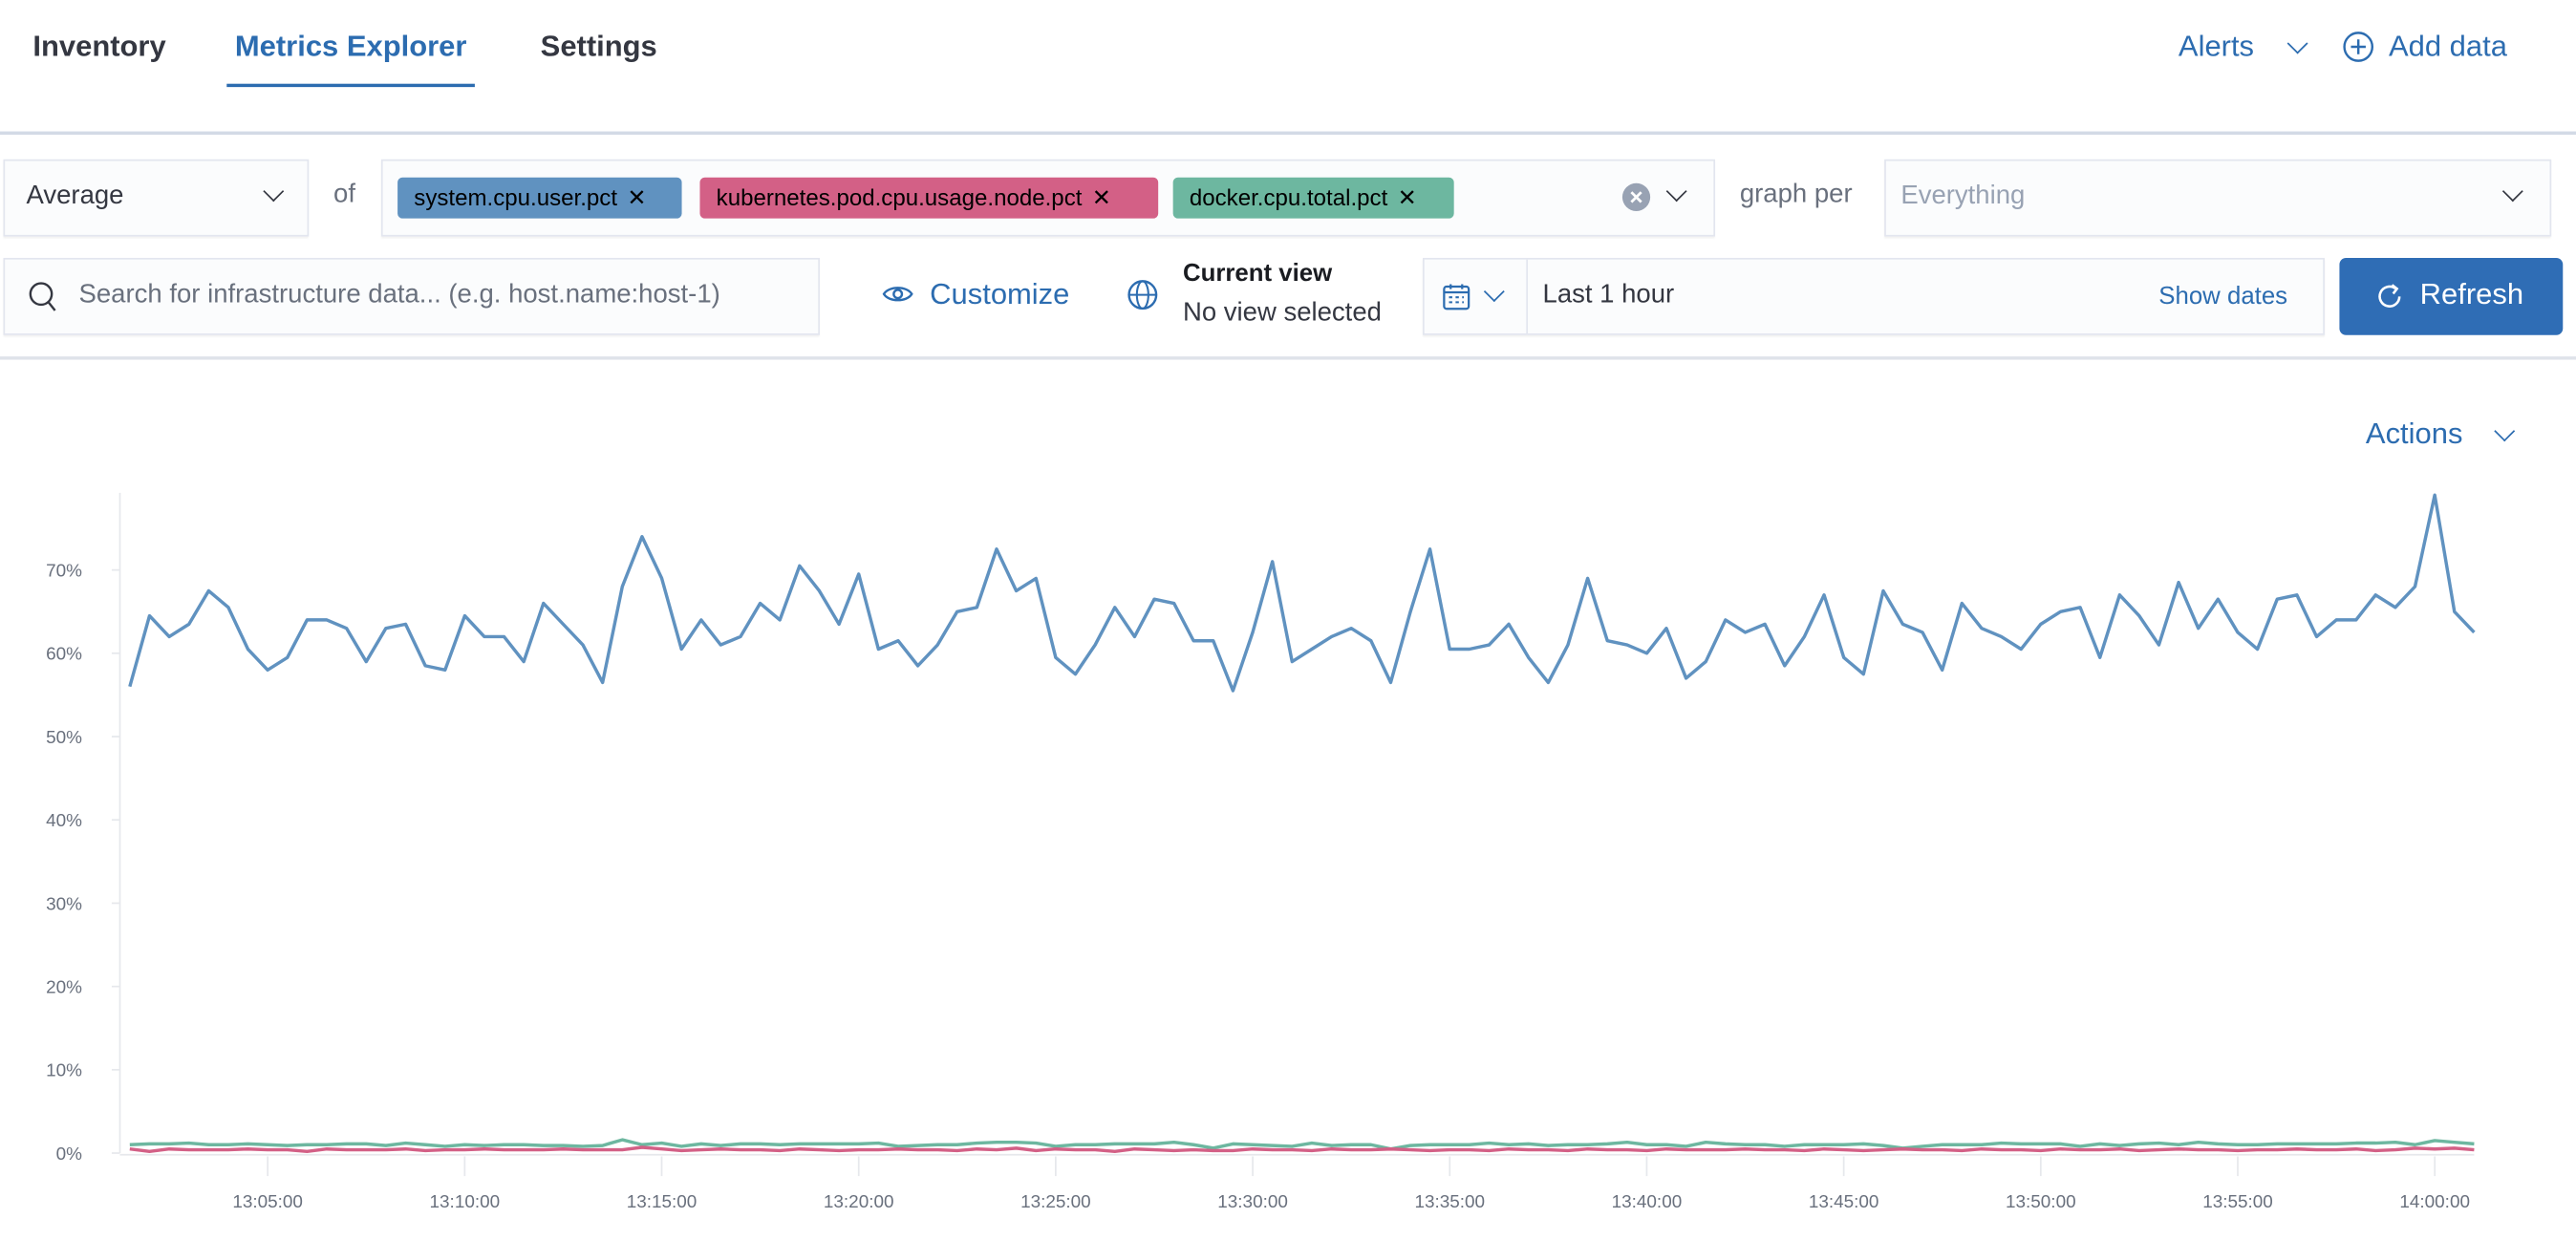 This screenshot has height=1240, width=2576. I want to click on graph-per-label: graph per, so click(1796, 195).